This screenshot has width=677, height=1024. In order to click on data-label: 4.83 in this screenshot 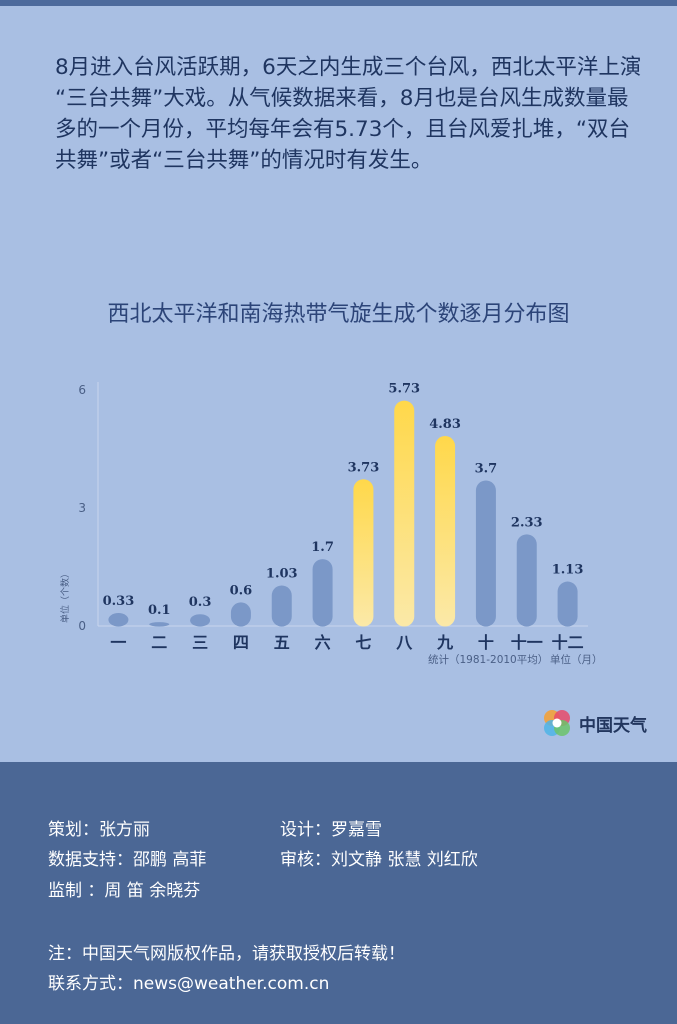, I will do `click(445, 424)`.